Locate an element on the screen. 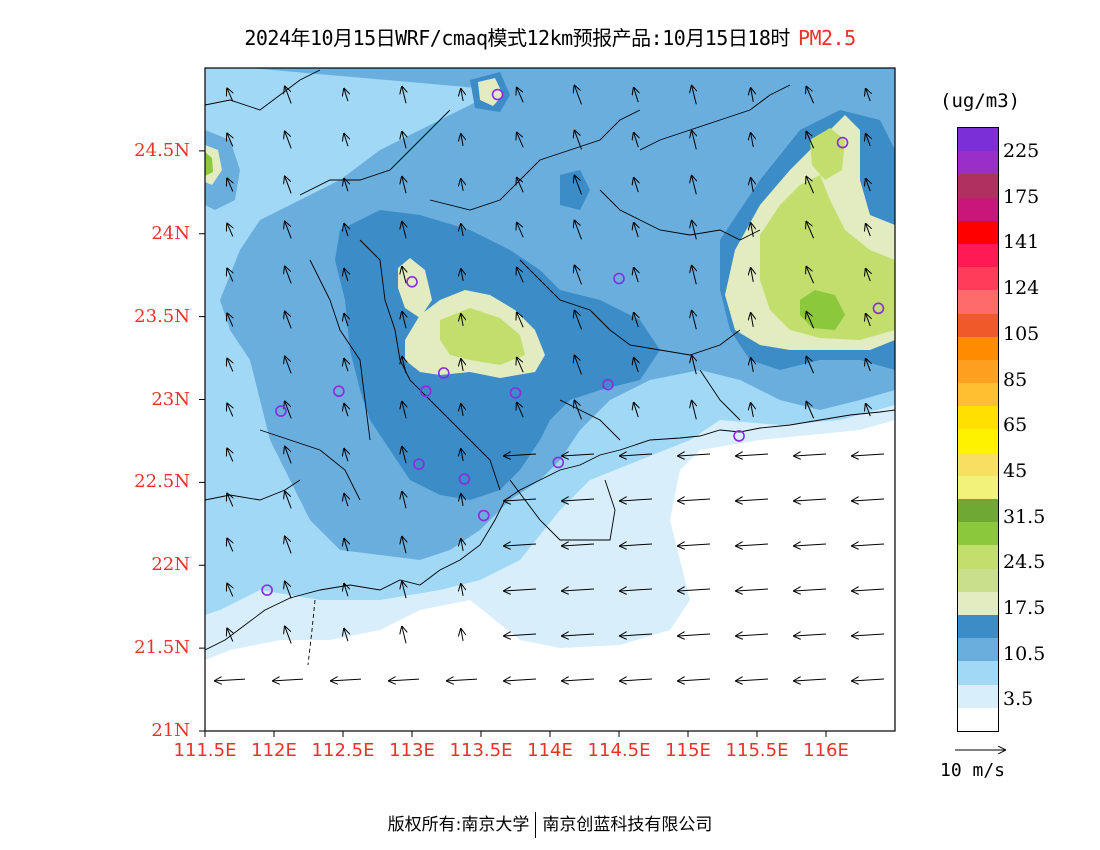  lat-tick-label: 23N is located at coordinates (170, 399).